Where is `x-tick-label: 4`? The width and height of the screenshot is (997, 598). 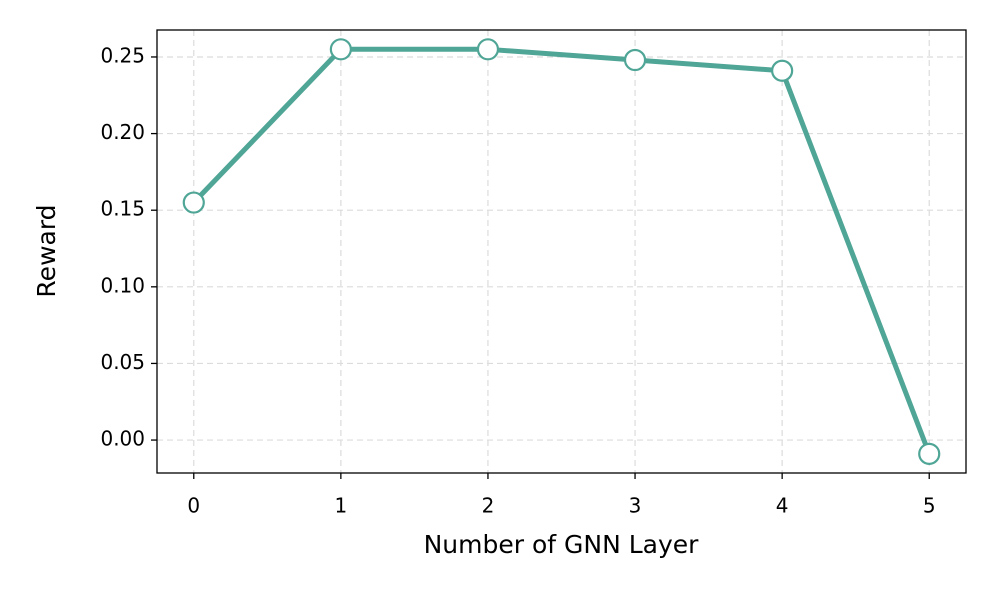
x-tick-label: 4 is located at coordinates (782, 506).